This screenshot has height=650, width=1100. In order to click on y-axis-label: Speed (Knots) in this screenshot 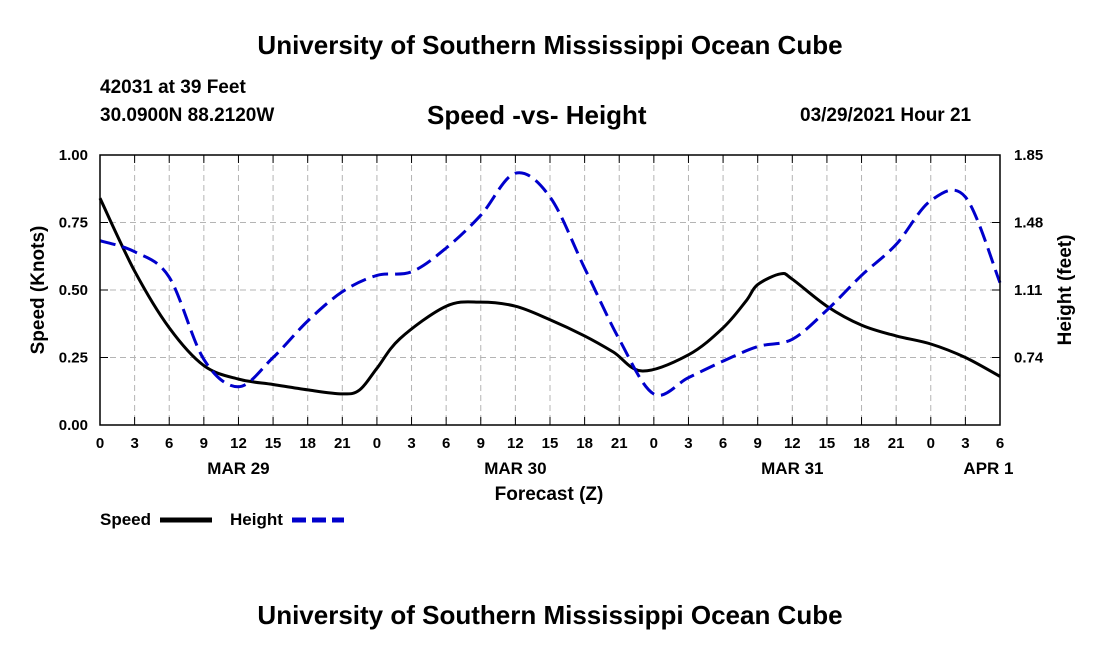, I will do `click(38, 290)`.